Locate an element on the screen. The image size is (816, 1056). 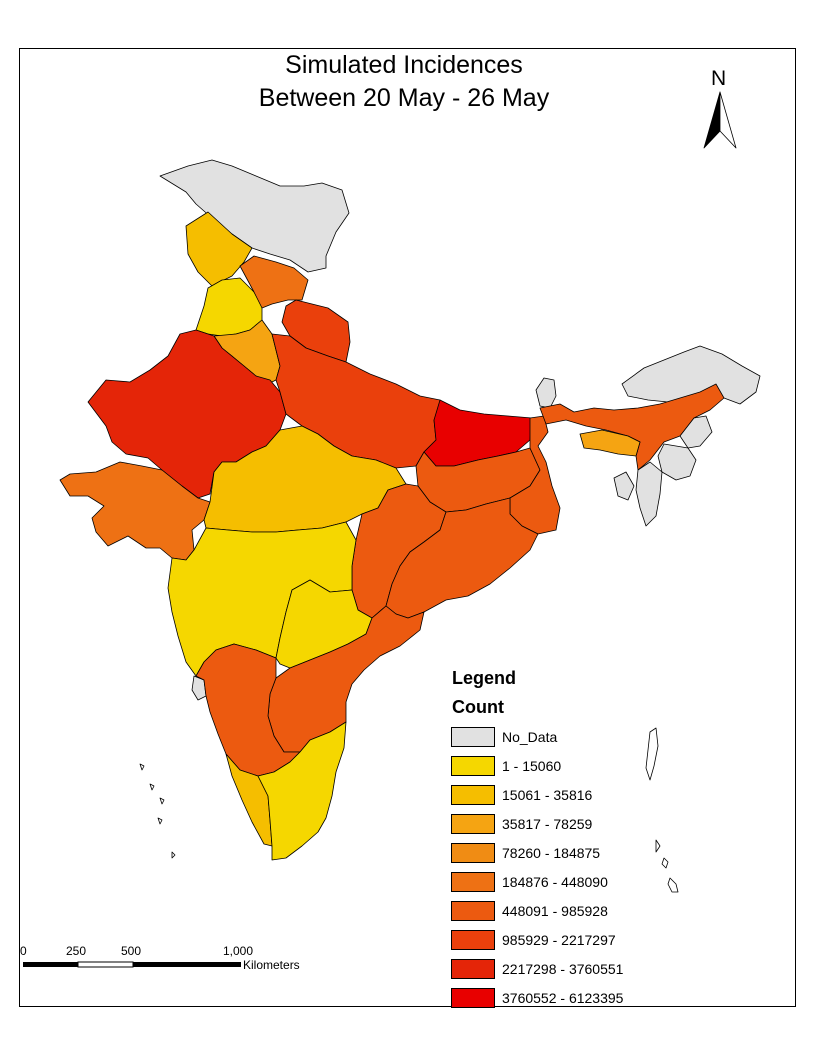
scale-unit-label: Kilometers is located at coordinates (271, 965).